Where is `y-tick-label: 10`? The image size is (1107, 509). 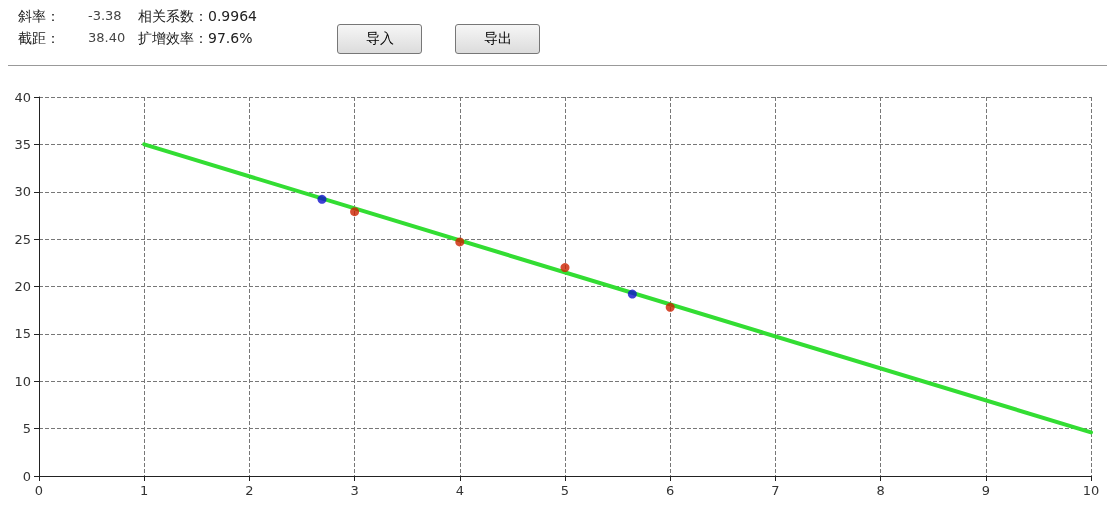 y-tick-label: 10 is located at coordinates (22, 381).